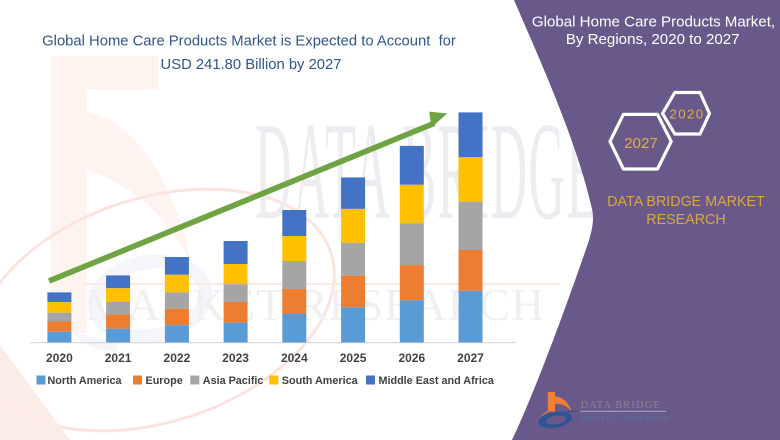 The image size is (780, 440). Describe the element at coordinates (685, 220) in the screenshot. I see `svg-text: RESEARCH` at that location.